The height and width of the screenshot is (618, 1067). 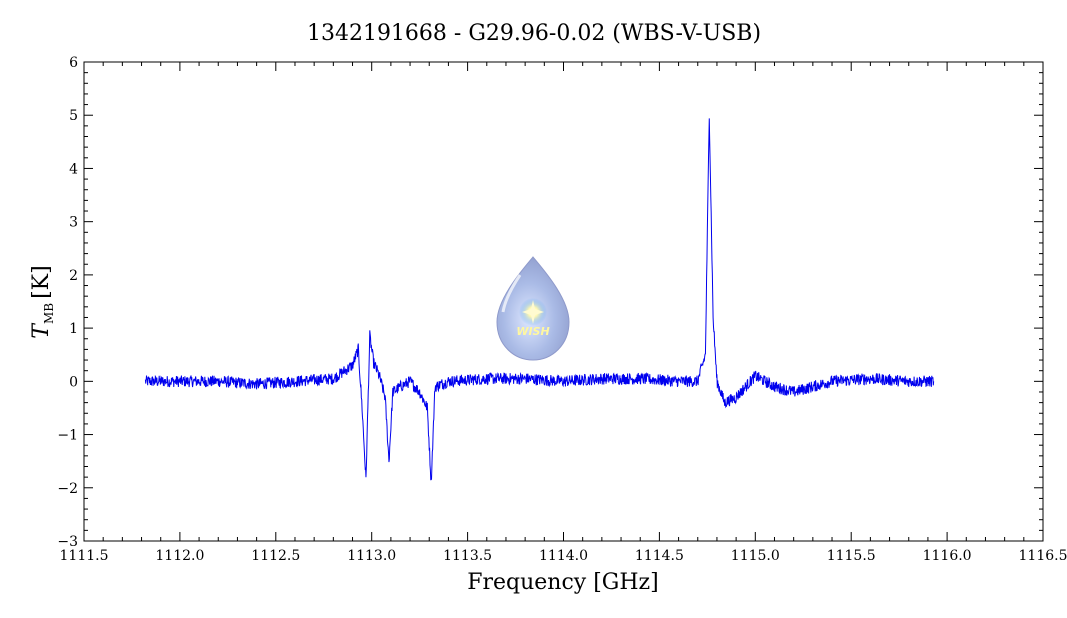 I want to click on y-tick-label: 4, so click(x=73, y=169).